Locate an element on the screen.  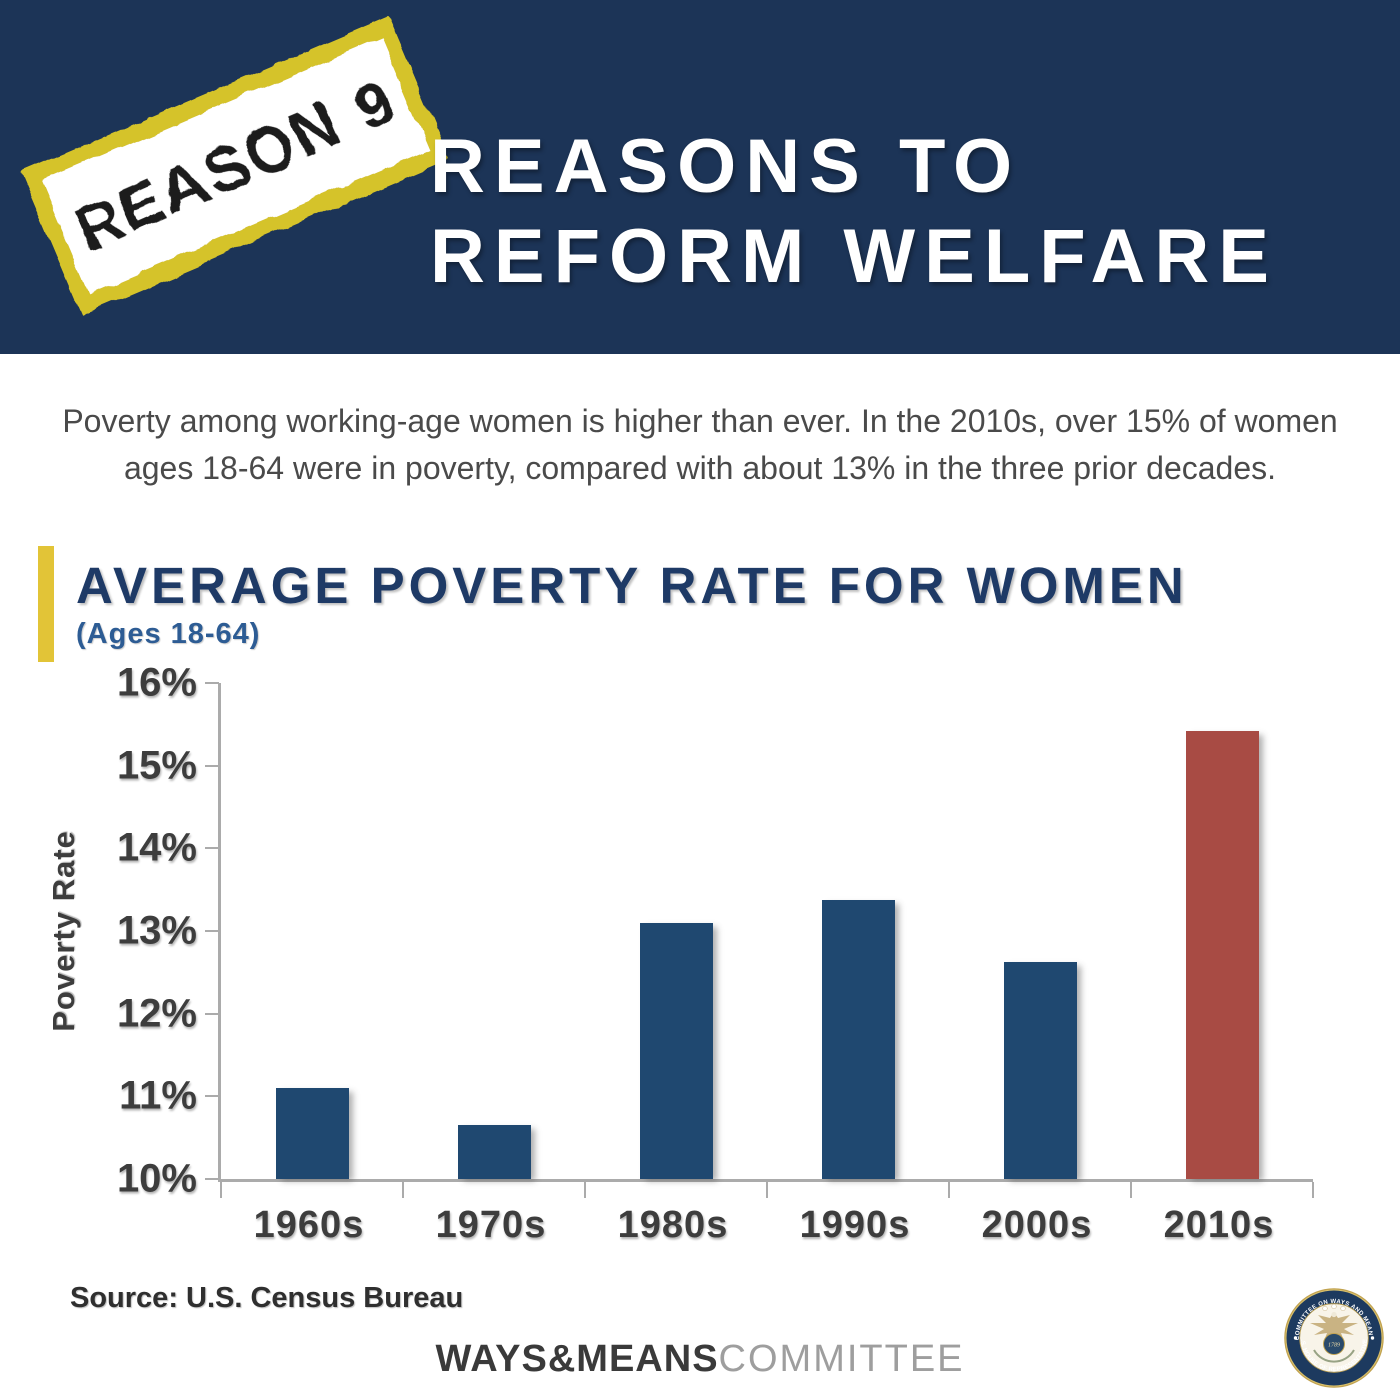
page-title: REASONS TO REFORM WELFARE is located at coordinates (854, 212).